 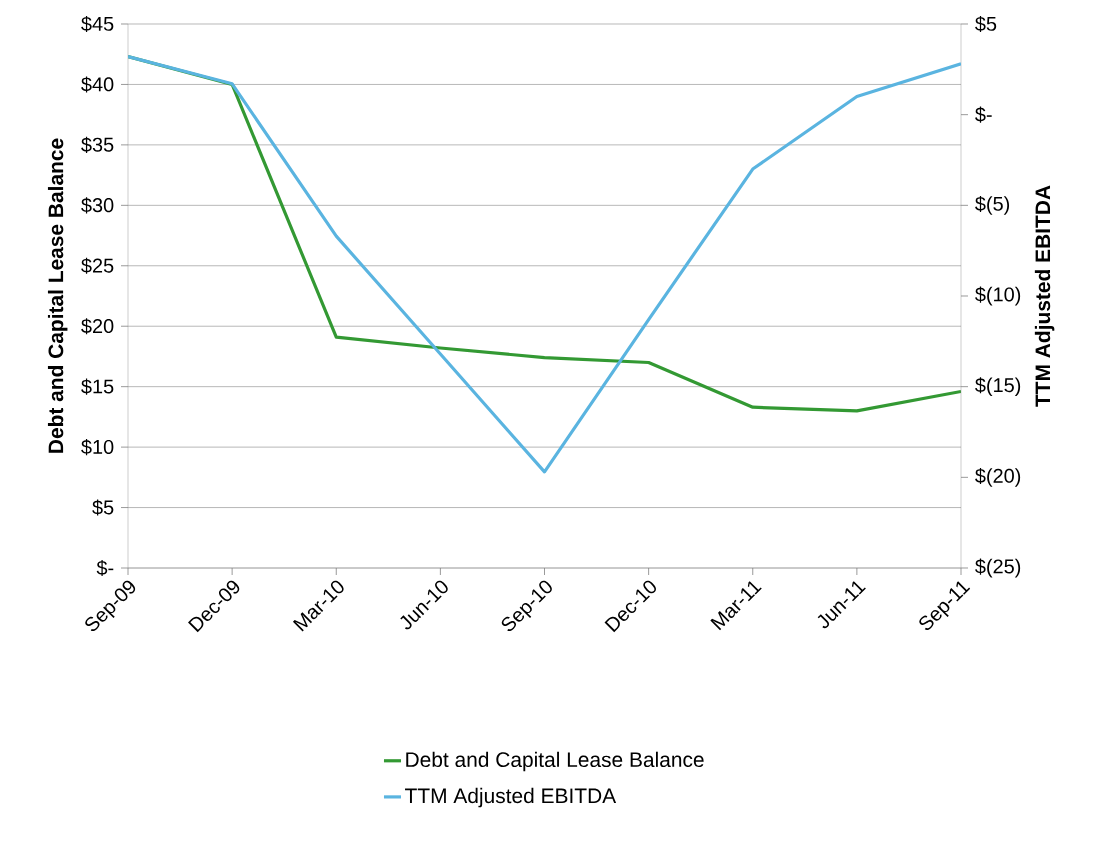 I want to click on y2-tick-label: $(15), so click(x=998, y=387).